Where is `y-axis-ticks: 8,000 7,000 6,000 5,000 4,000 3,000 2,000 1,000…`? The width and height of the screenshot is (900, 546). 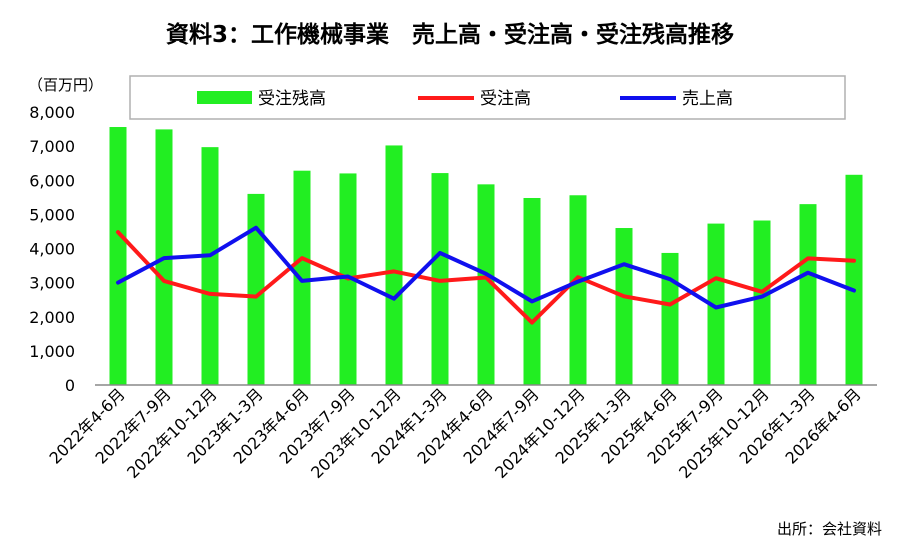 y-axis-ticks: 8,000 7,000 6,000 5,000 4,000 3,000 2,000 1,000… is located at coordinates (52, 249).